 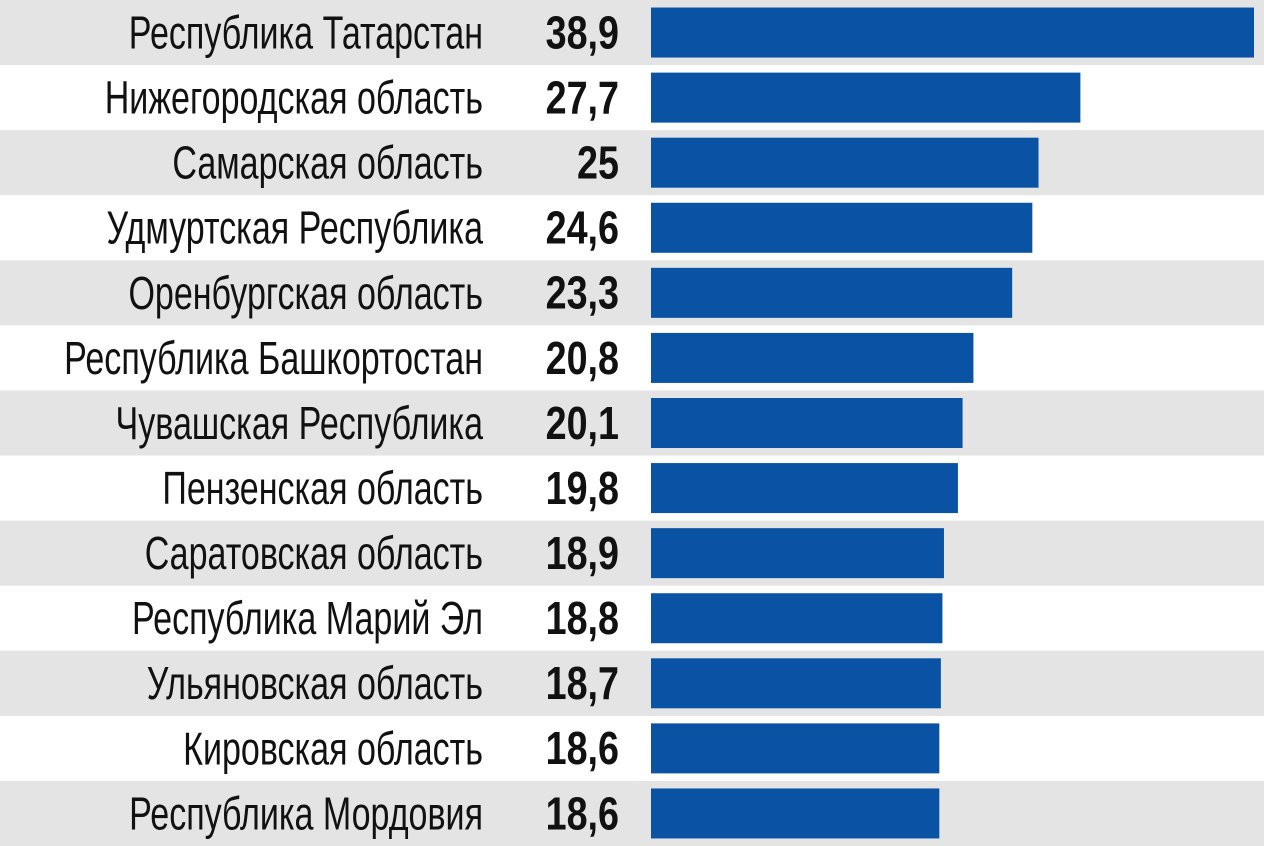 What do you see at coordinates (582, 683) in the screenshot?
I see `value-label: 18,7` at bounding box center [582, 683].